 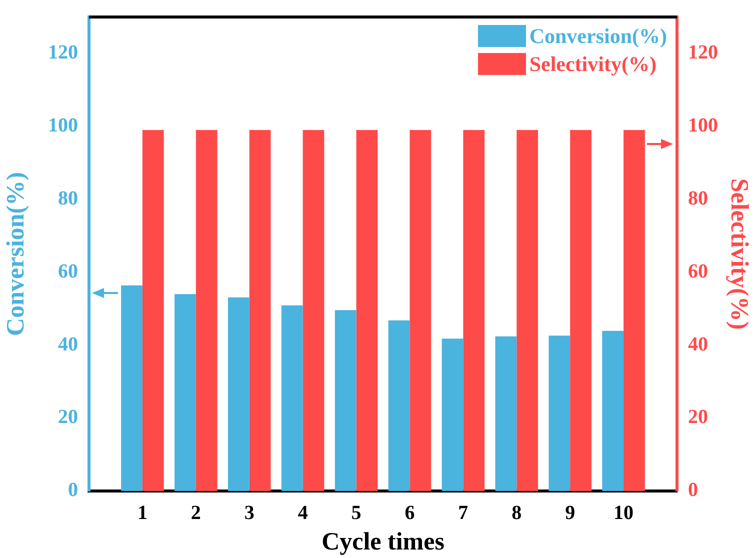 I want to click on y2-tick-label: 20, so click(x=698, y=417).